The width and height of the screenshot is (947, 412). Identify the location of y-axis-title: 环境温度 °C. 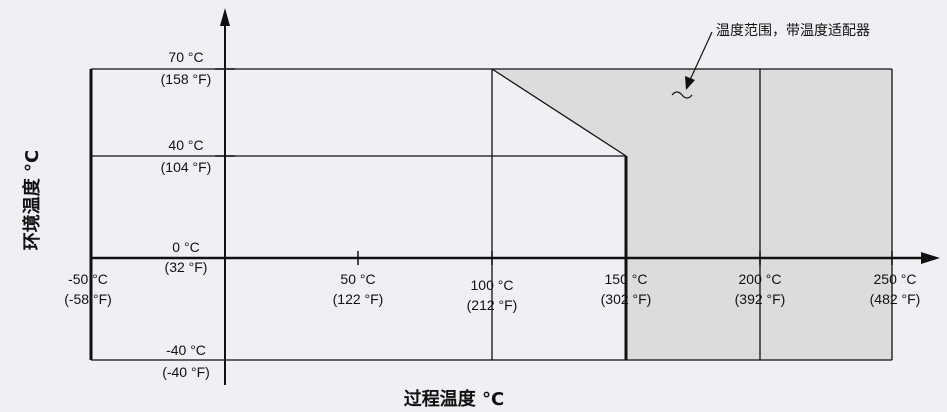
(32, 200).